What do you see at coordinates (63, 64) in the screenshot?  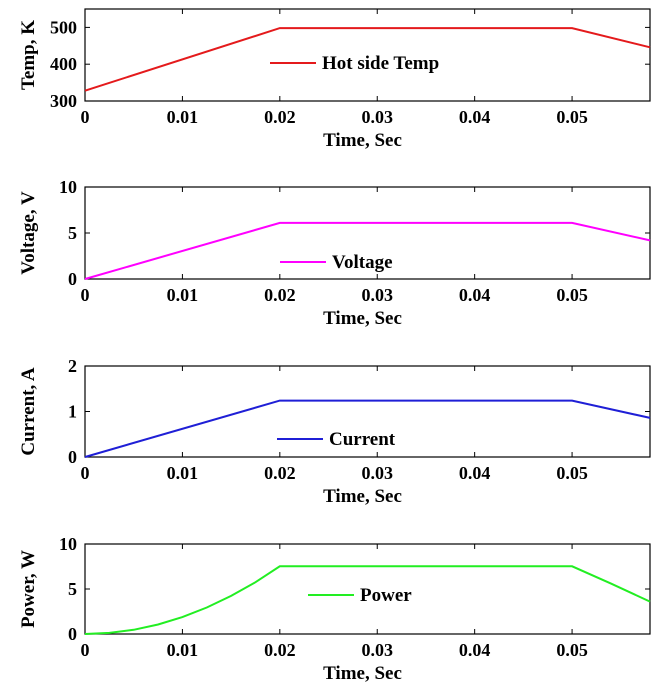 I see `y-tick-label: 400` at bounding box center [63, 64].